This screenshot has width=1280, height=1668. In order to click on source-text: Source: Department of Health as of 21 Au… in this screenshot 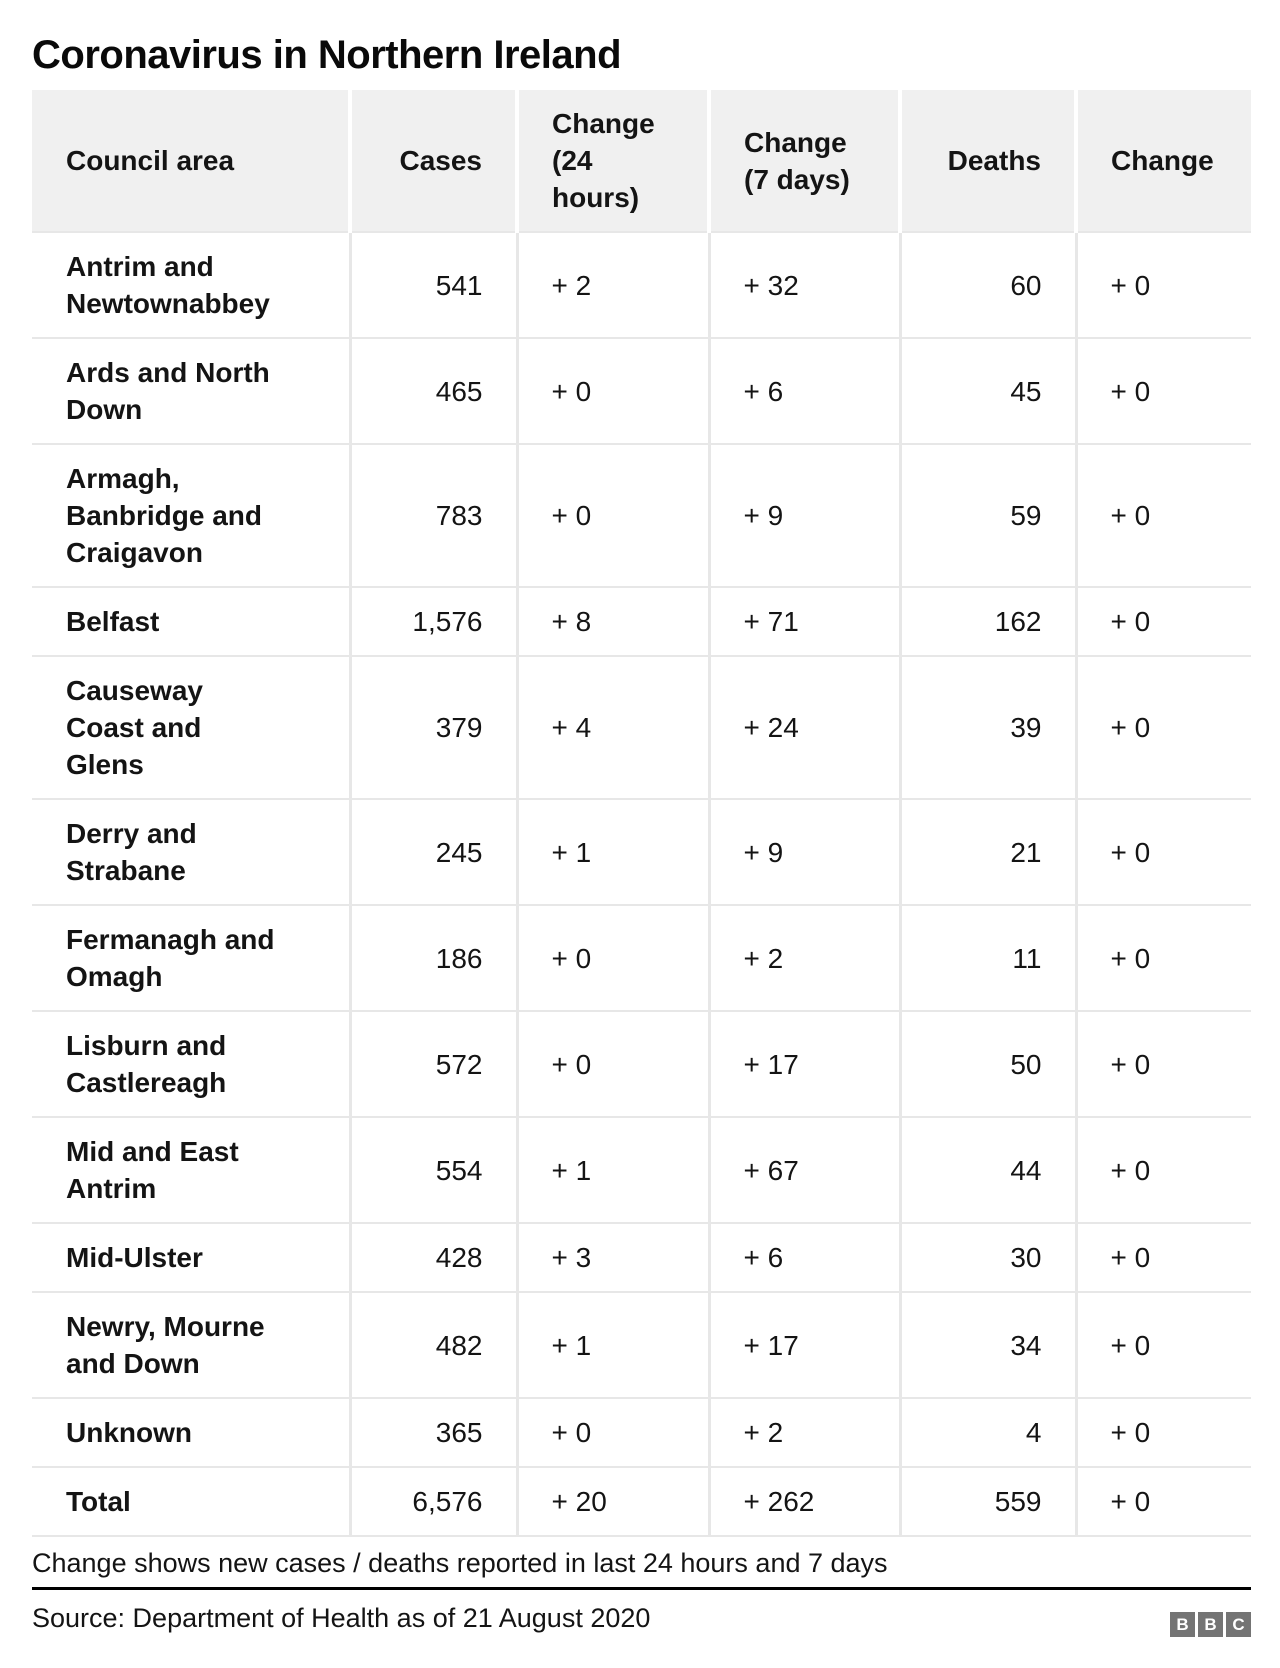, I will do `click(341, 1618)`.